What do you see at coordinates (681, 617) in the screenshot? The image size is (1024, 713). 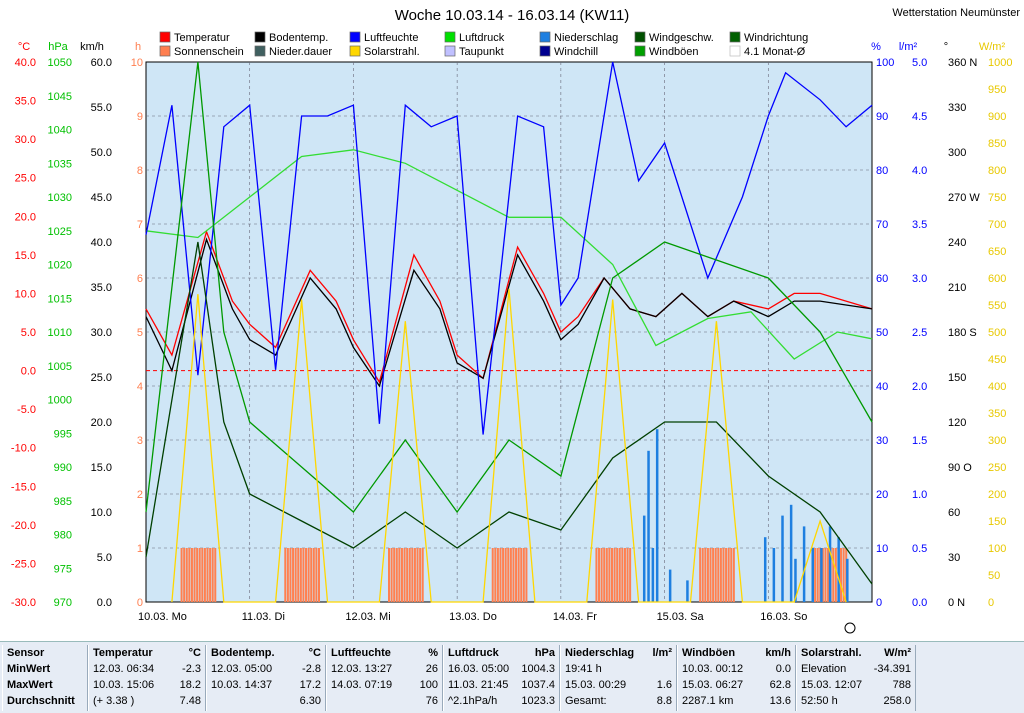 I see `day-label: 15.03. Sa` at bounding box center [681, 617].